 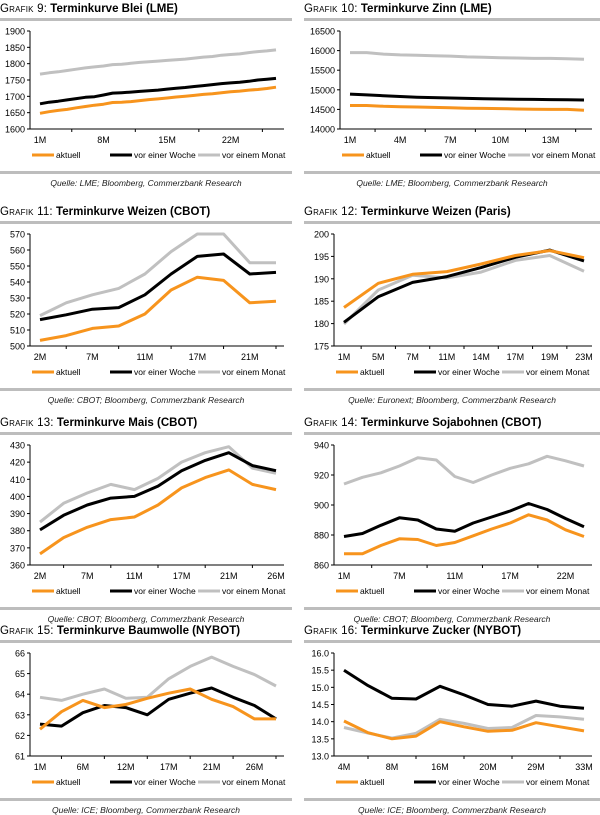 I want to click on y-tick-label: 175, so click(x=321, y=347).